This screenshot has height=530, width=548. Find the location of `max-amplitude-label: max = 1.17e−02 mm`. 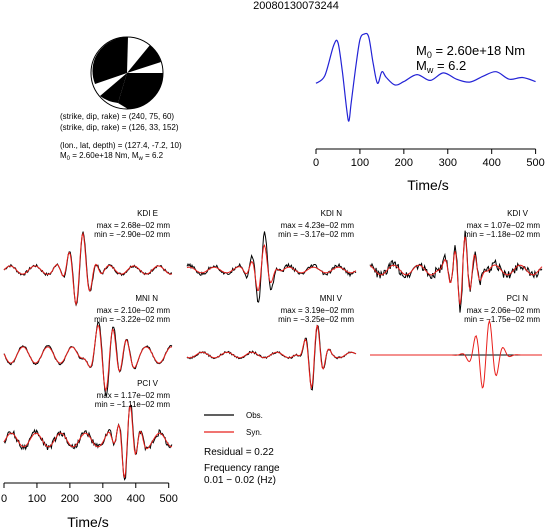

max-amplitude-label: max = 1.17e−02 mm is located at coordinates (134, 395).